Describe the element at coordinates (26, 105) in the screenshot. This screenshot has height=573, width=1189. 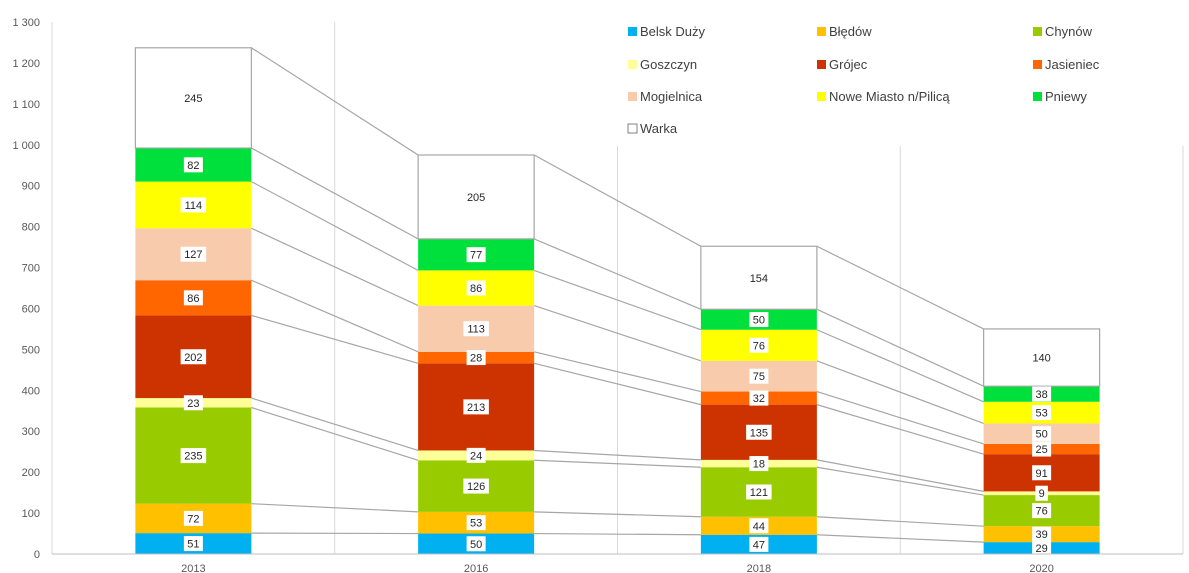
I see `y-tick-label: 1 100` at that location.